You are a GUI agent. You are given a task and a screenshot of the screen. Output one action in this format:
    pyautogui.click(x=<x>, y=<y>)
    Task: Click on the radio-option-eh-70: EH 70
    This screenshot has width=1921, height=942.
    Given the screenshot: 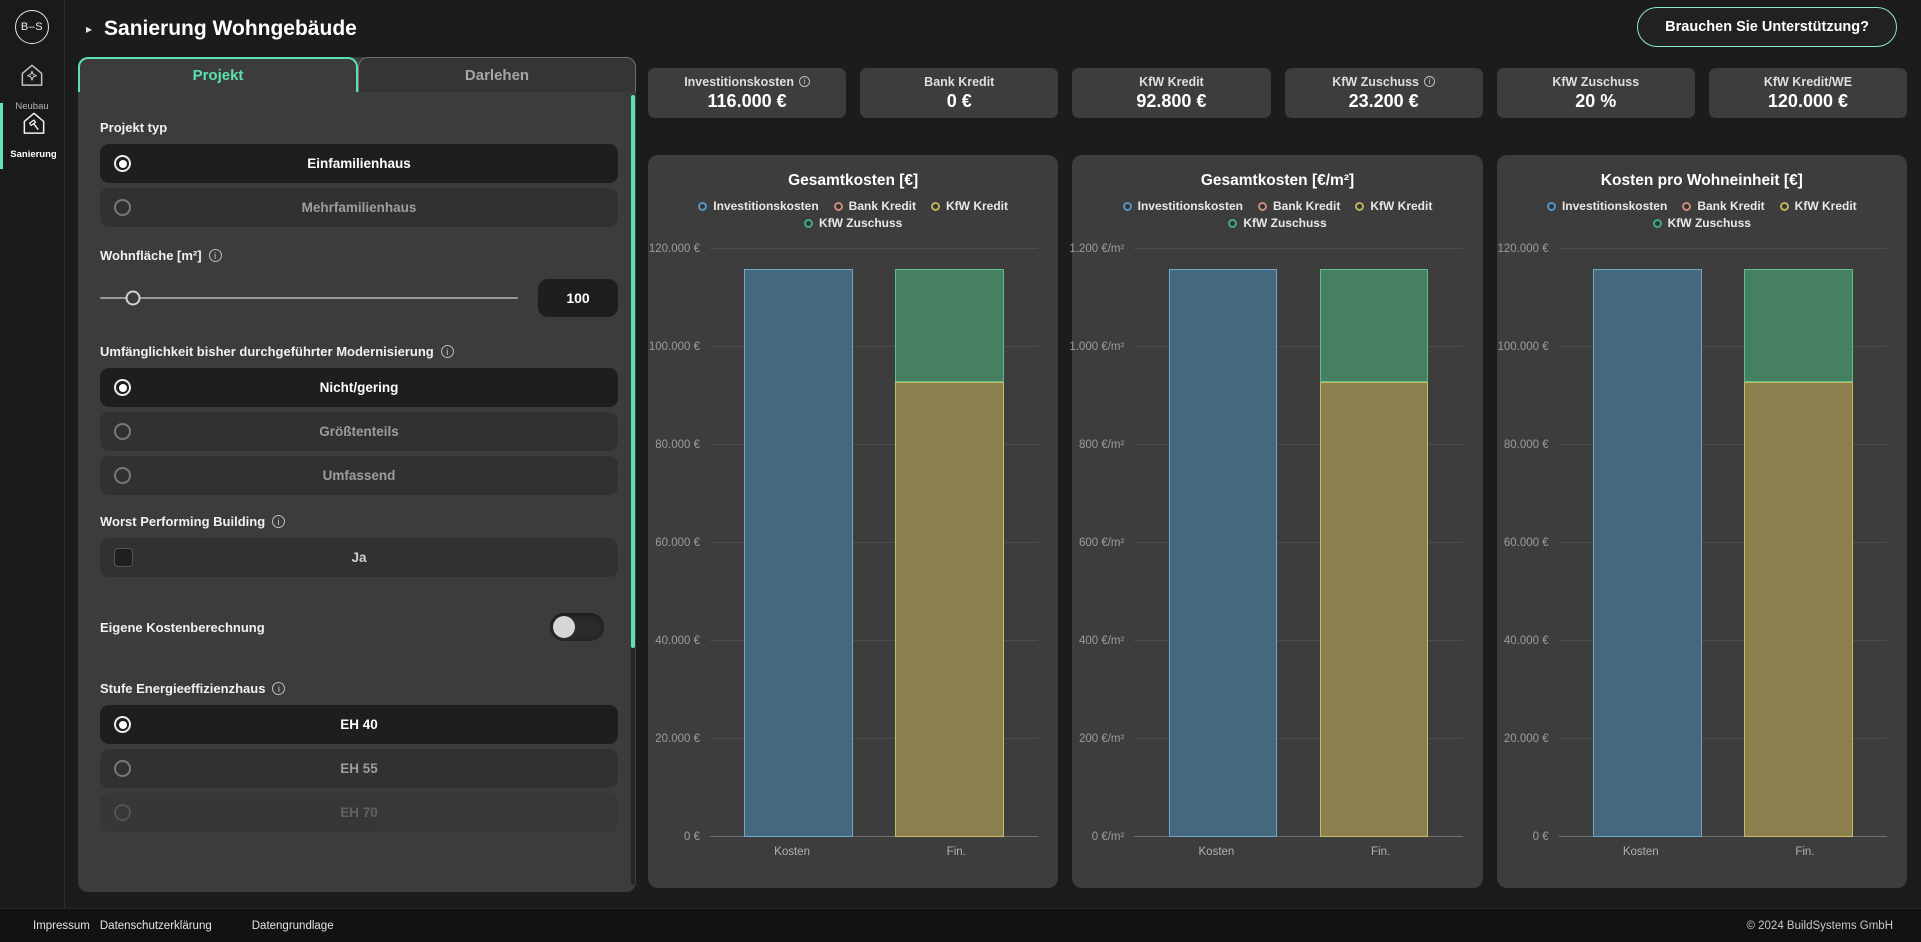 What is the action you would take?
    pyautogui.click(x=359, y=812)
    